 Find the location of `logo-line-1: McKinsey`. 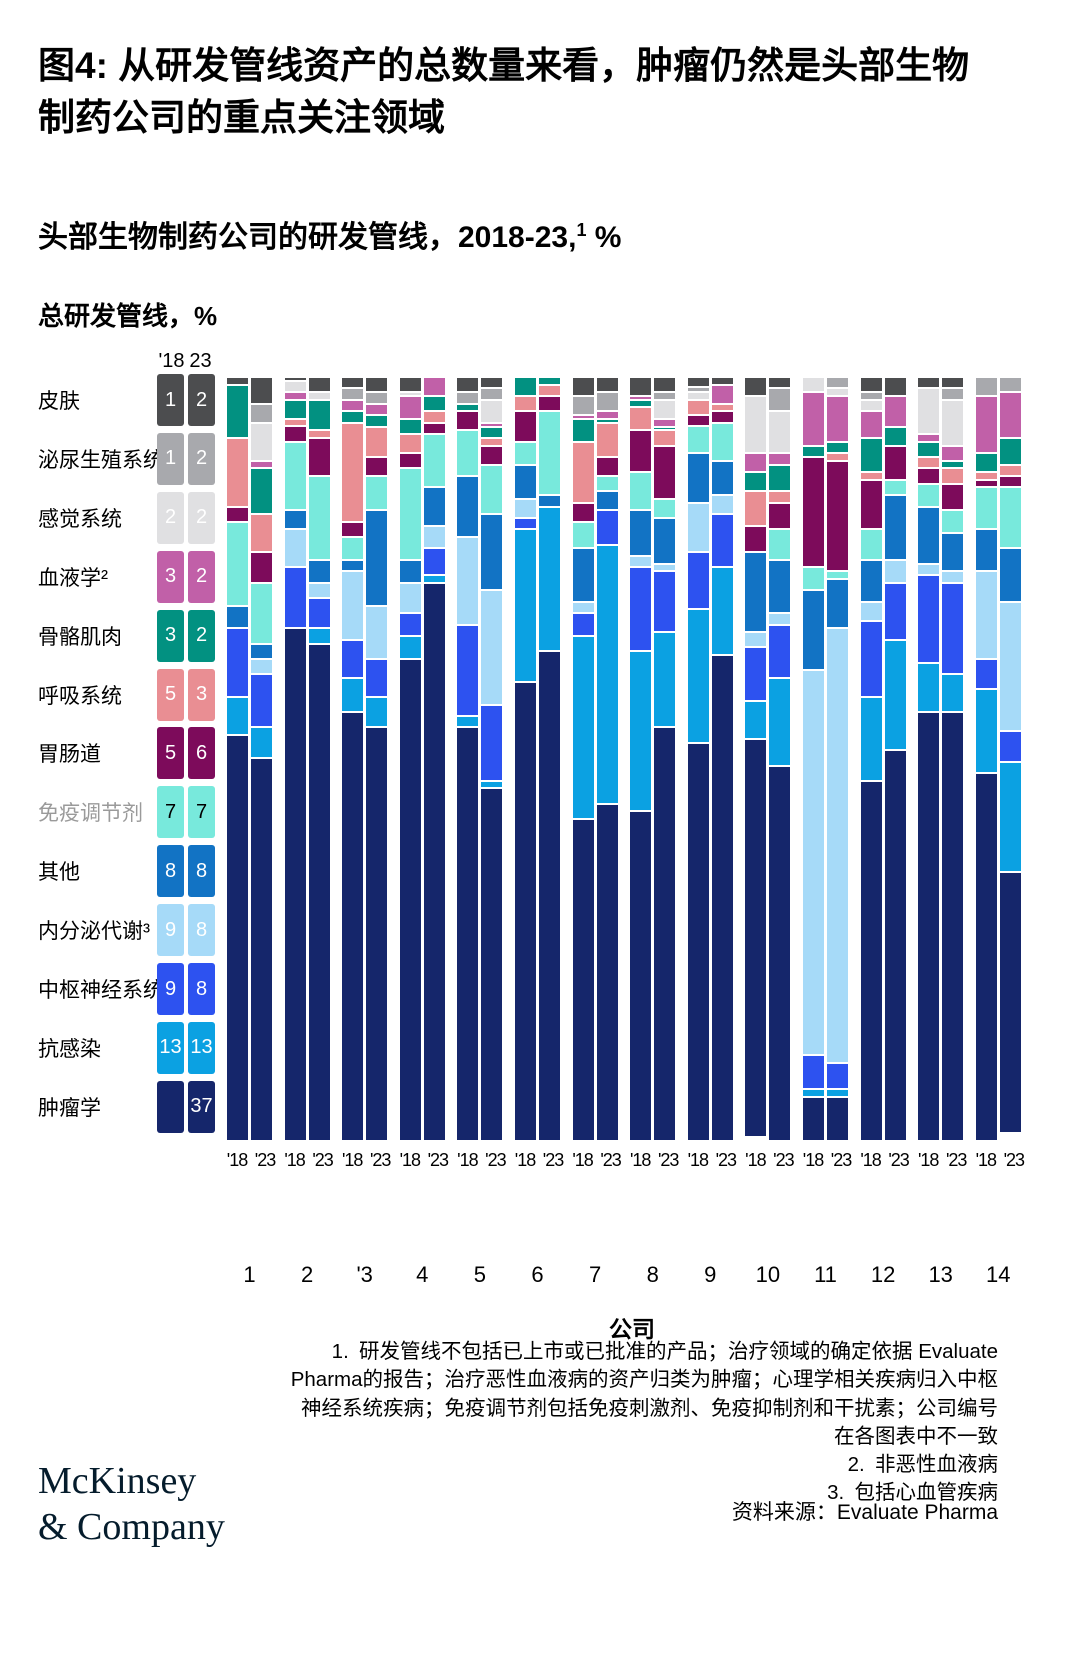

logo-line-1: McKinsey is located at coordinates (117, 1481).